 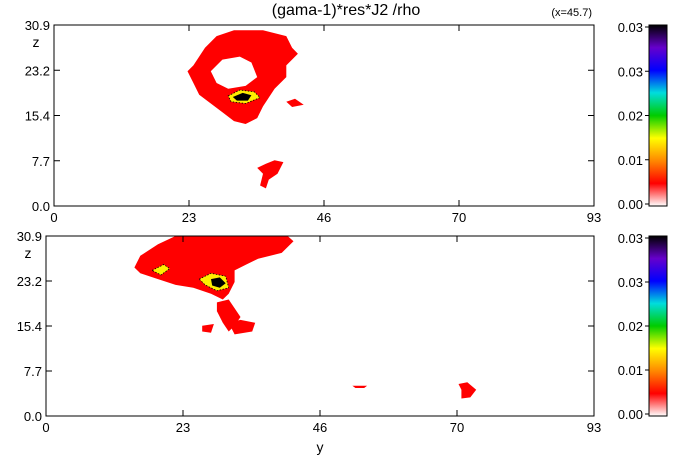 What do you see at coordinates (571, 13) in the screenshot?
I see `x-position-annotation: (x=45.7)` at bounding box center [571, 13].